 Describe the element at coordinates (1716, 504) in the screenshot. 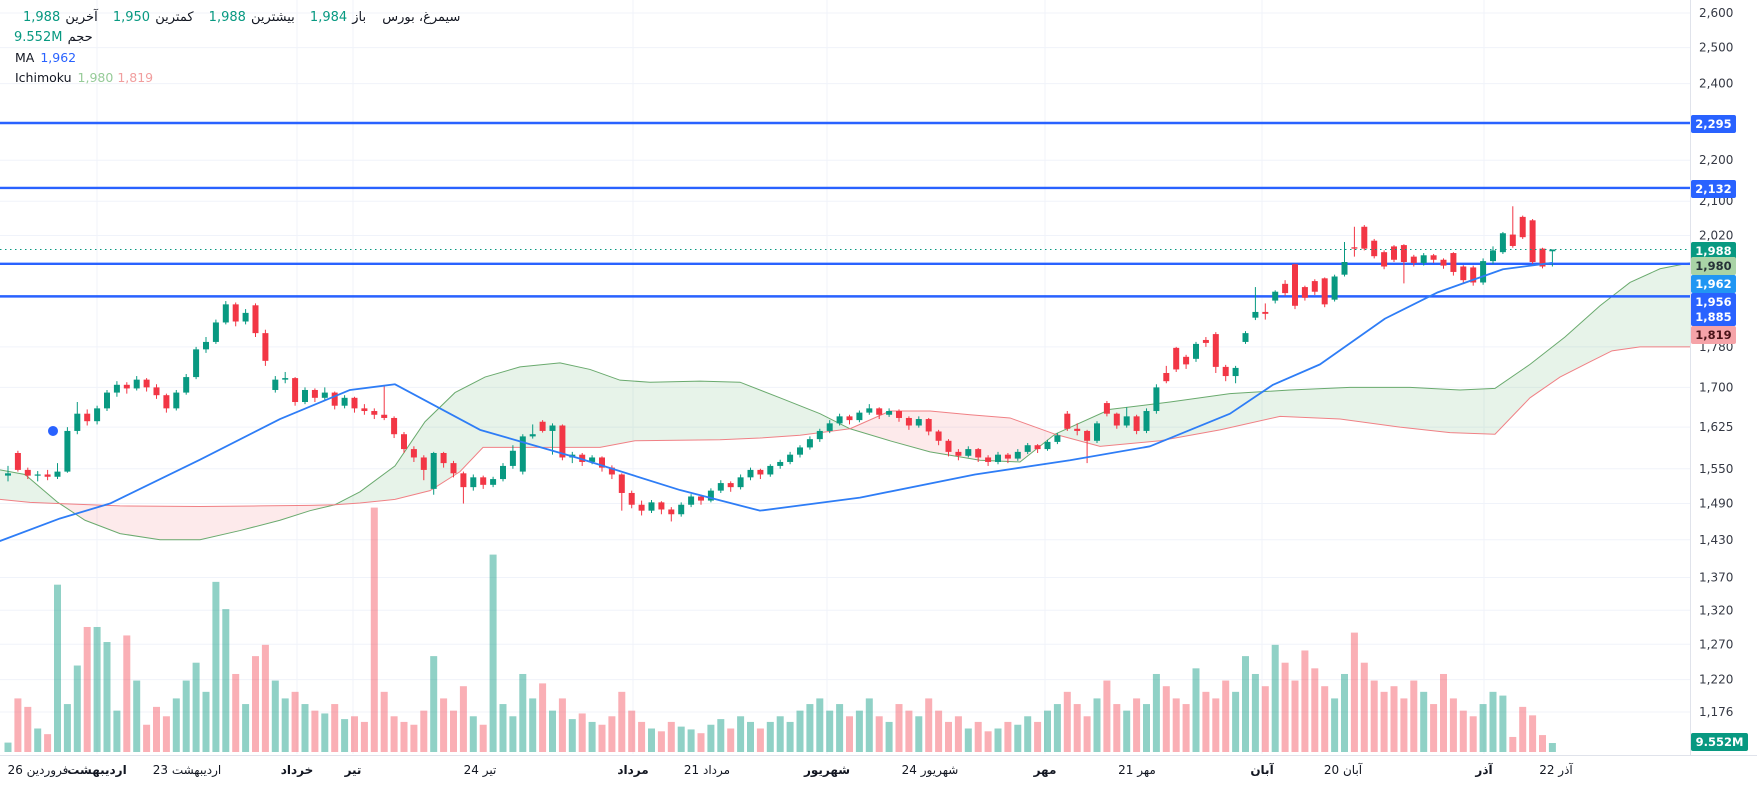

I see `price-tick-label: 1,490` at that location.